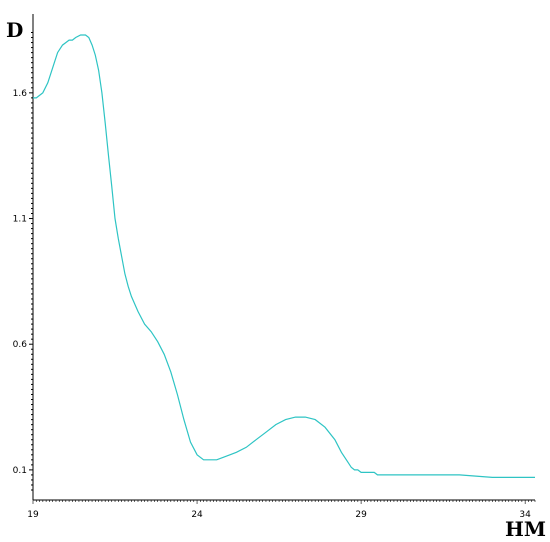 The height and width of the screenshot is (542, 550). I want to click on y-tick-label: 1.6, so click(20, 94).